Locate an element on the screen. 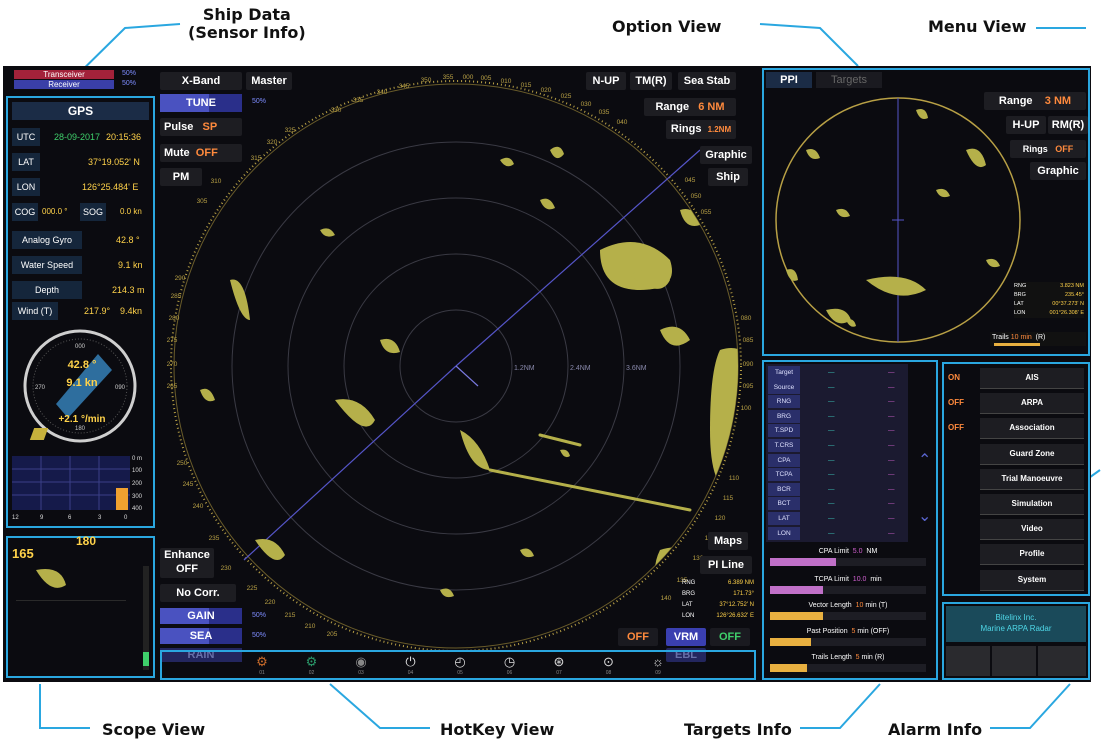 Image resolution: width=1101 pixels, height=742 pixels. bearing-label: 140 is located at coordinates (666, 598).